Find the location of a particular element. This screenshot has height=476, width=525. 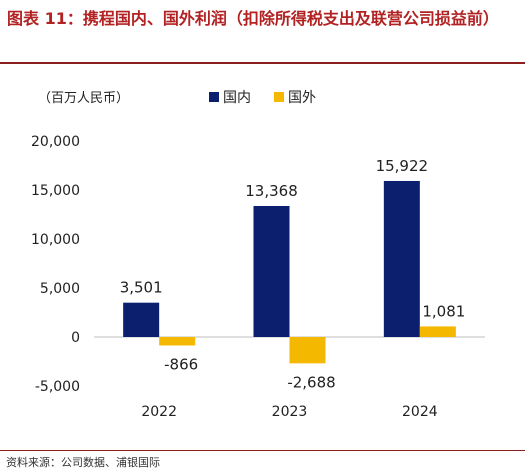

legend-swatch-domestic is located at coordinates (214, 97).